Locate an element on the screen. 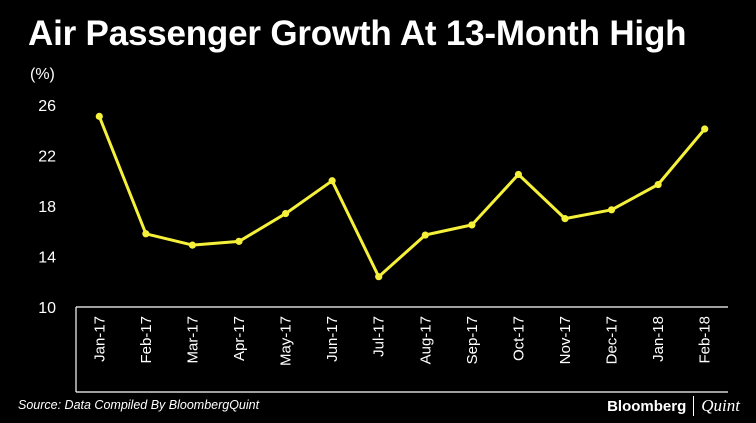 The width and height of the screenshot is (756, 423). brand-logo: Bloomberg Quint is located at coordinates (673, 406).